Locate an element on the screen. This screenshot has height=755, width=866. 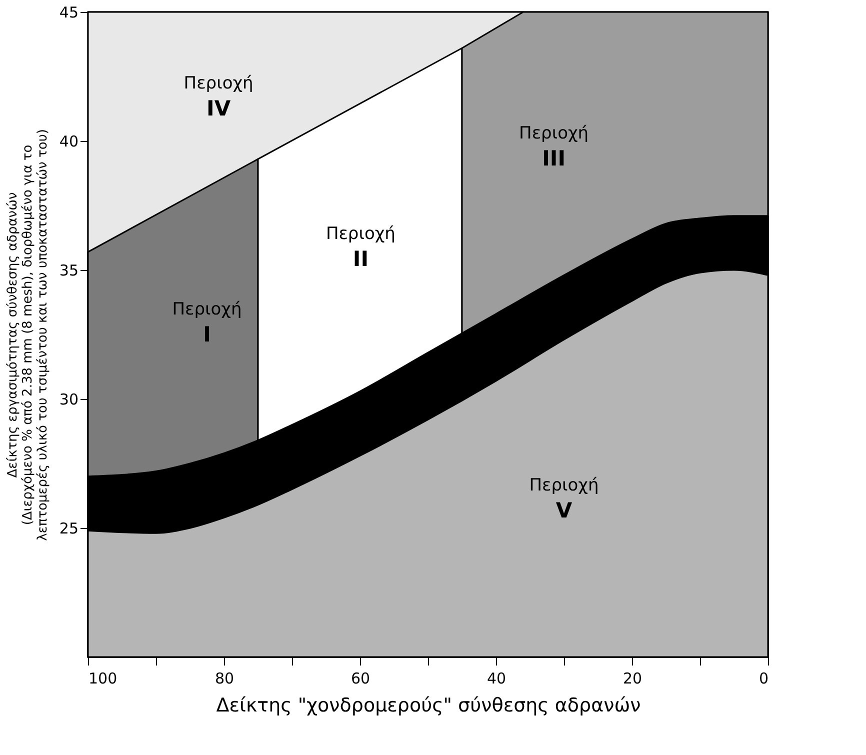
y-tick-label: 45 is located at coordinates (68, 13).